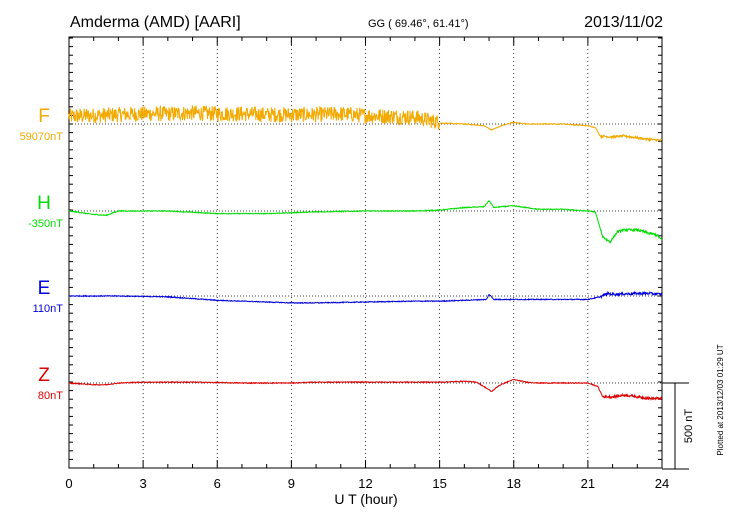 This screenshot has width=730, height=520. Describe the element at coordinates (365, 123) in the screenshot. I see `series-line-f` at that location.